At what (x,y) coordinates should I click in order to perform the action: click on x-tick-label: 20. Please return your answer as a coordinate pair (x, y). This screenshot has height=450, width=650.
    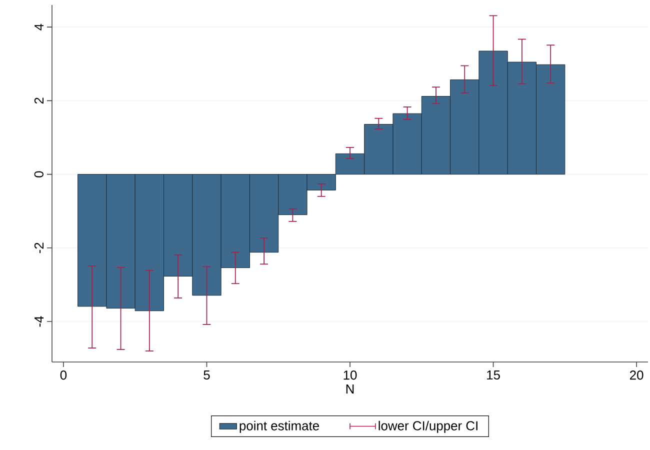
    Looking at the image, I should click on (637, 375).